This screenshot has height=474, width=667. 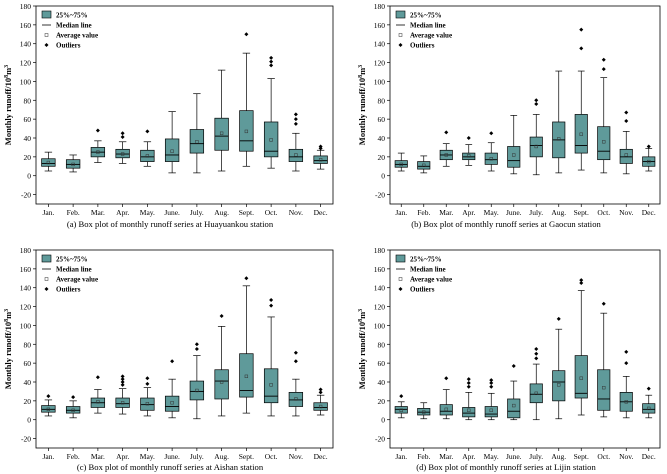 I want to click on y-tick-label: 160, so click(x=26, y=25).